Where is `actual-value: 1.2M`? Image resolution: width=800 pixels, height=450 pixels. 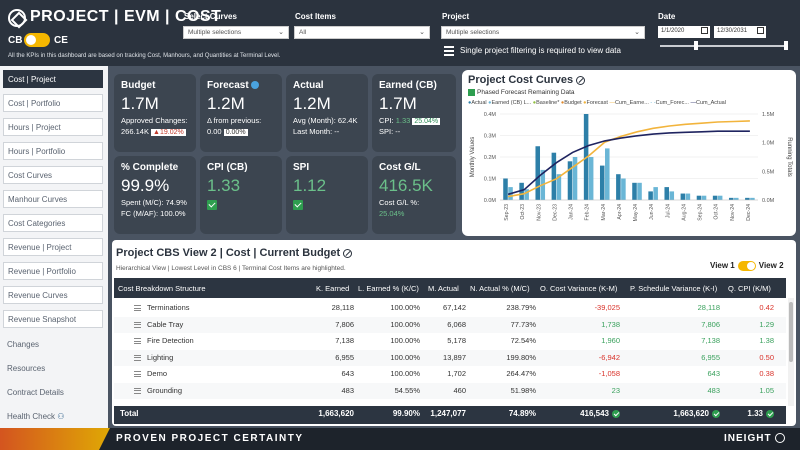 actual-value: 1.2M is located at coordinates (312, 103).